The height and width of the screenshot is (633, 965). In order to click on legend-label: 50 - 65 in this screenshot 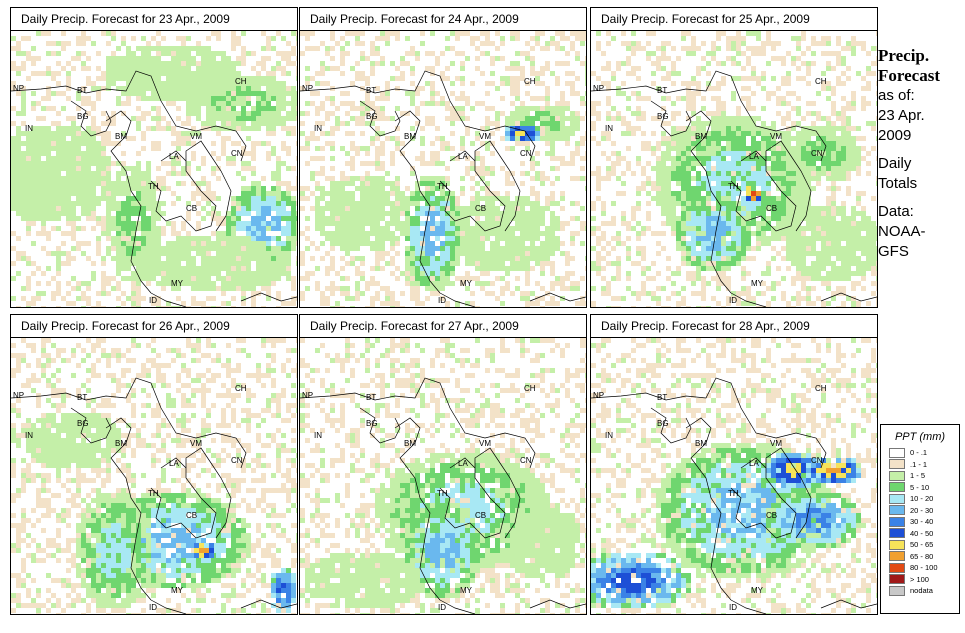, I will do `click(922, 545)`.